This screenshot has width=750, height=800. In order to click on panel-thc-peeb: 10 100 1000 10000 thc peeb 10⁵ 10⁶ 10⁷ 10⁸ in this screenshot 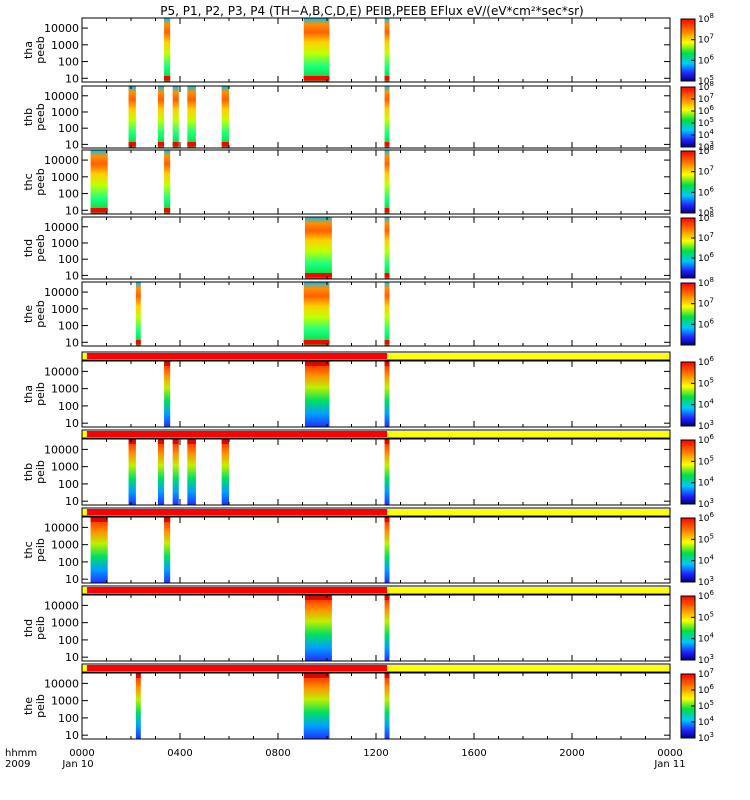, I will do `click(368, 181)`.